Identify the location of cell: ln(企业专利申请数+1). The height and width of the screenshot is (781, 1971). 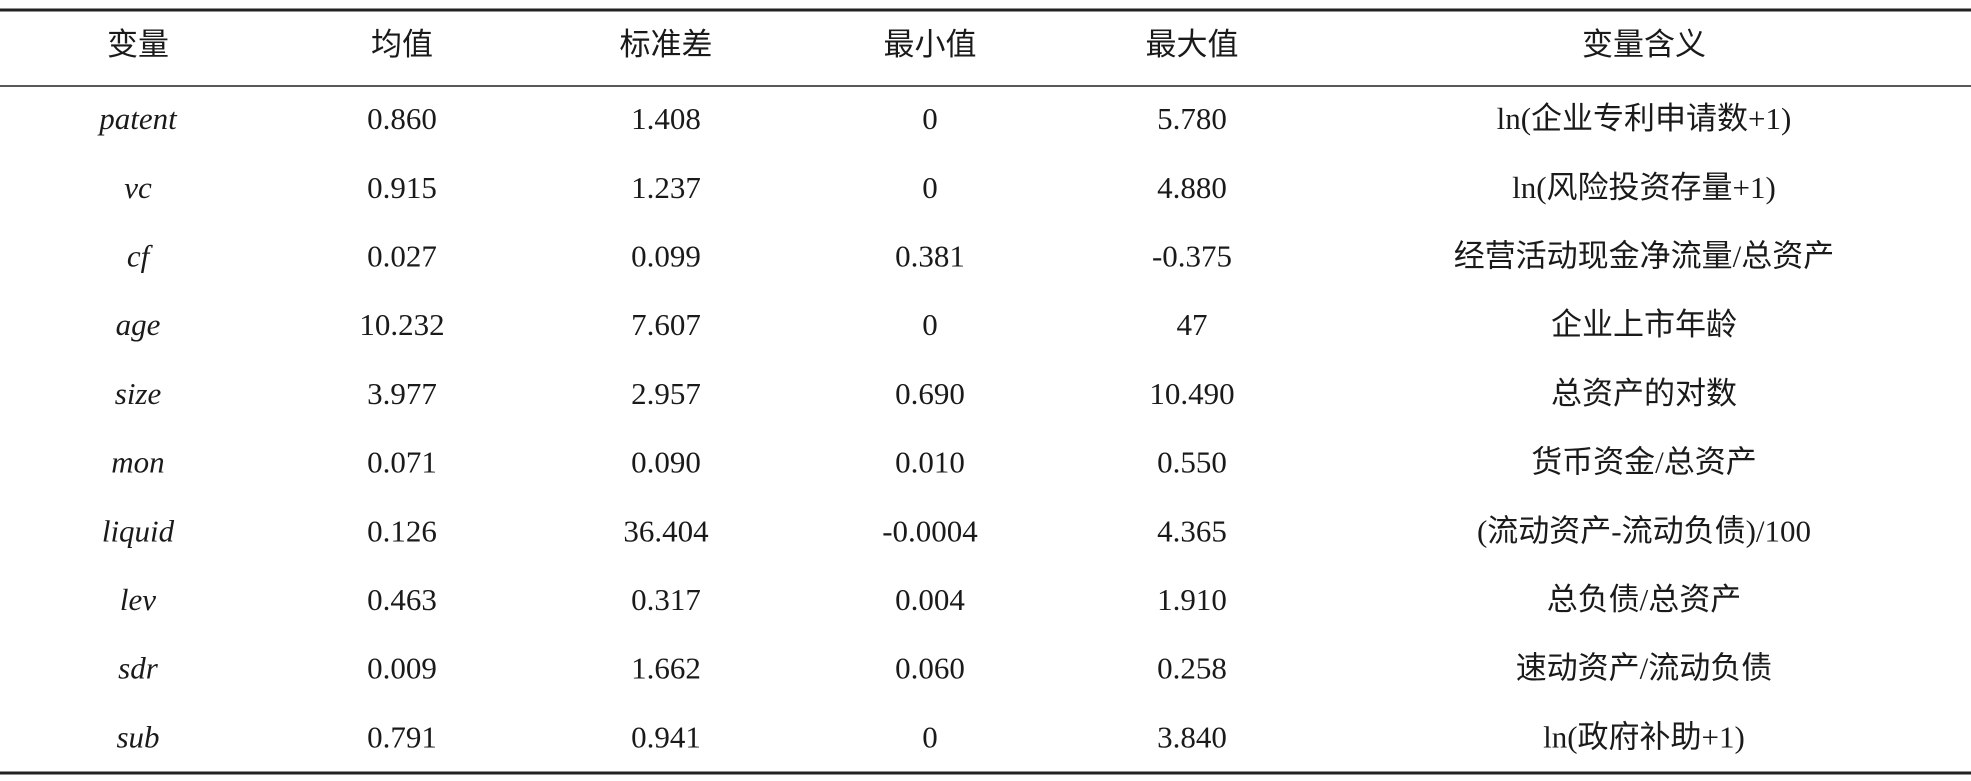
(1644, 118).